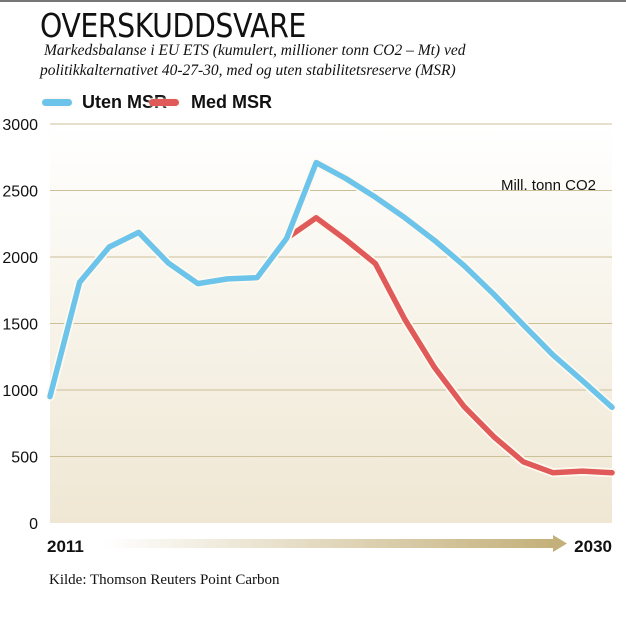 This screenshot has height=624, width=626. Describe the element at coordinates (24, 458) in the screenshot. I see `y-tick-label: 500` at that location.